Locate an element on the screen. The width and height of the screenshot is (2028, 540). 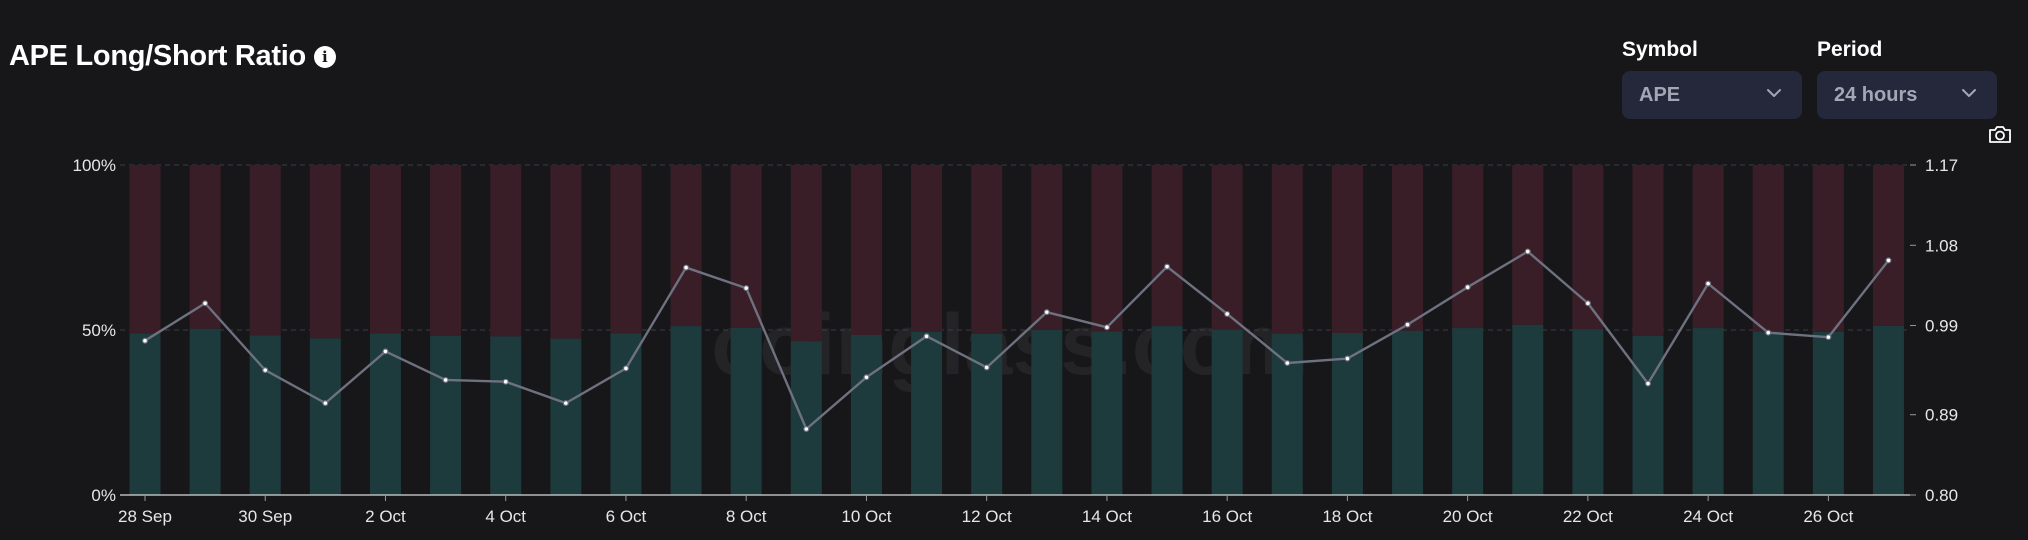
x-tick-label: 22 Oct is located at coordinates (1588, 516).